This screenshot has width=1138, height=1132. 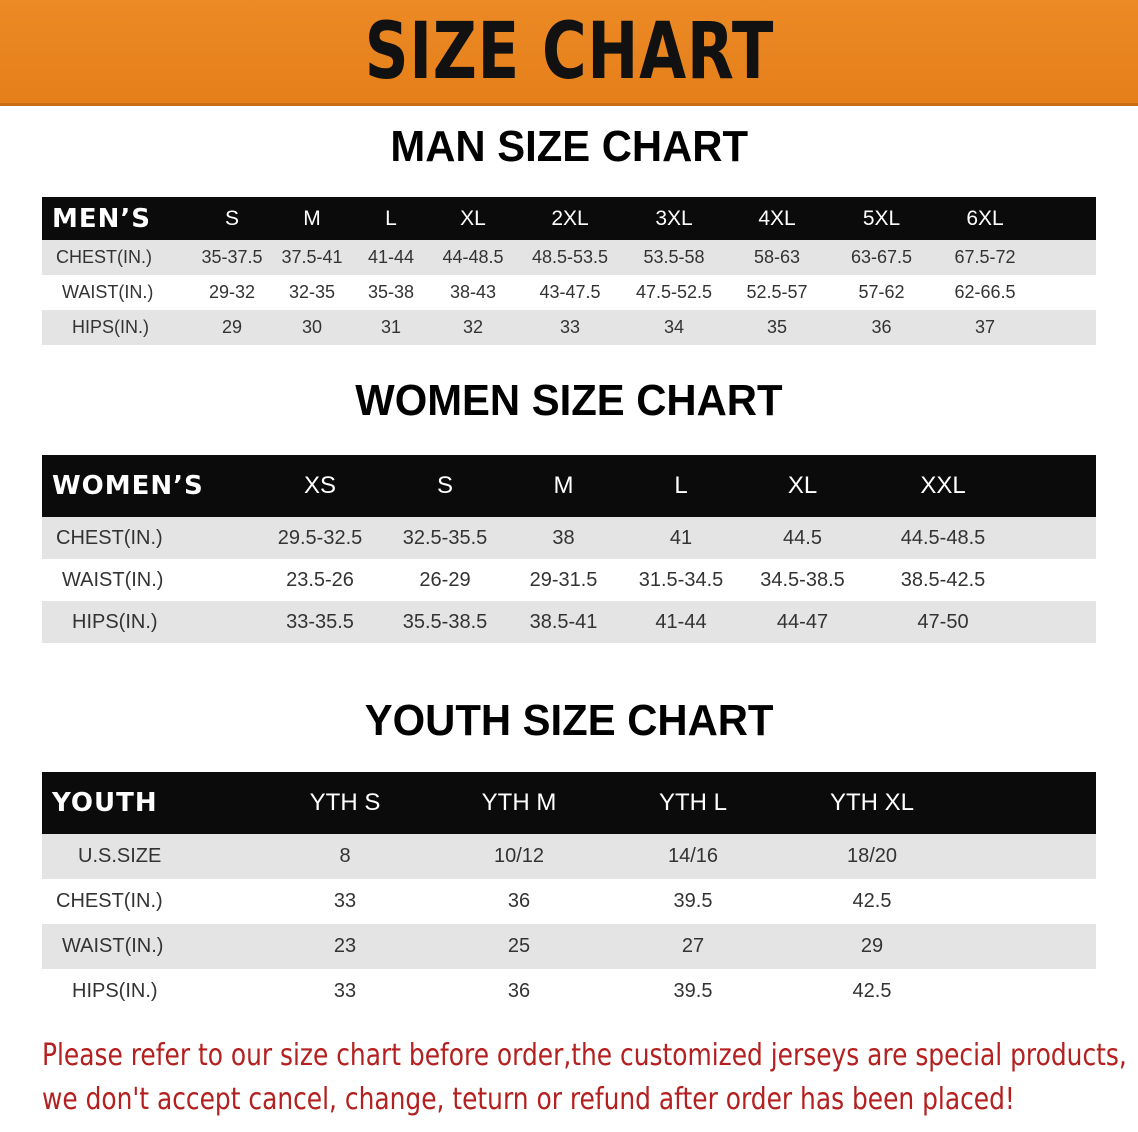 I want to click on men-title: MAN SIZE CHART, so click(x=569, y=146).